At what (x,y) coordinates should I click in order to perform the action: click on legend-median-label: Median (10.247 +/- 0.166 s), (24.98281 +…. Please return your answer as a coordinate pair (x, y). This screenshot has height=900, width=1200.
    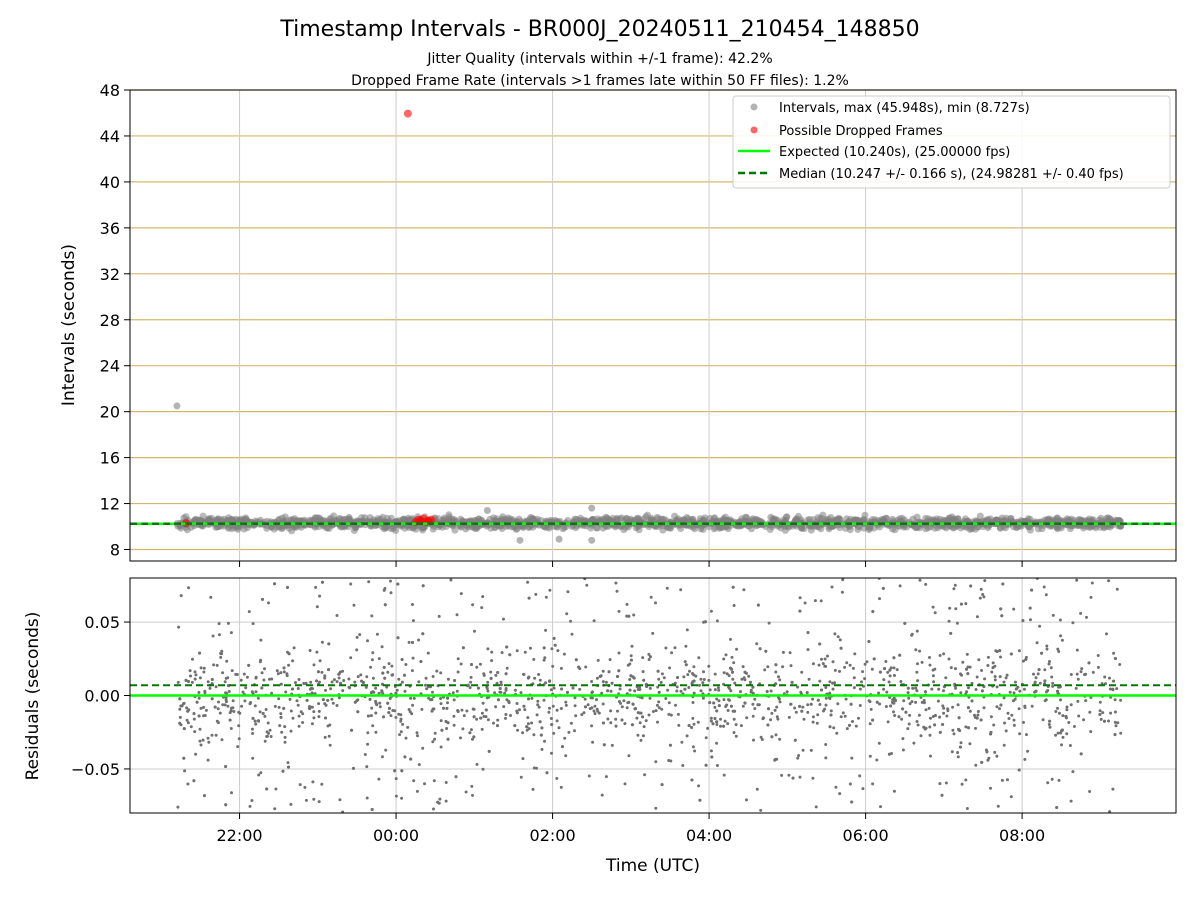
    Looking at the image, I should click on (951, 174).